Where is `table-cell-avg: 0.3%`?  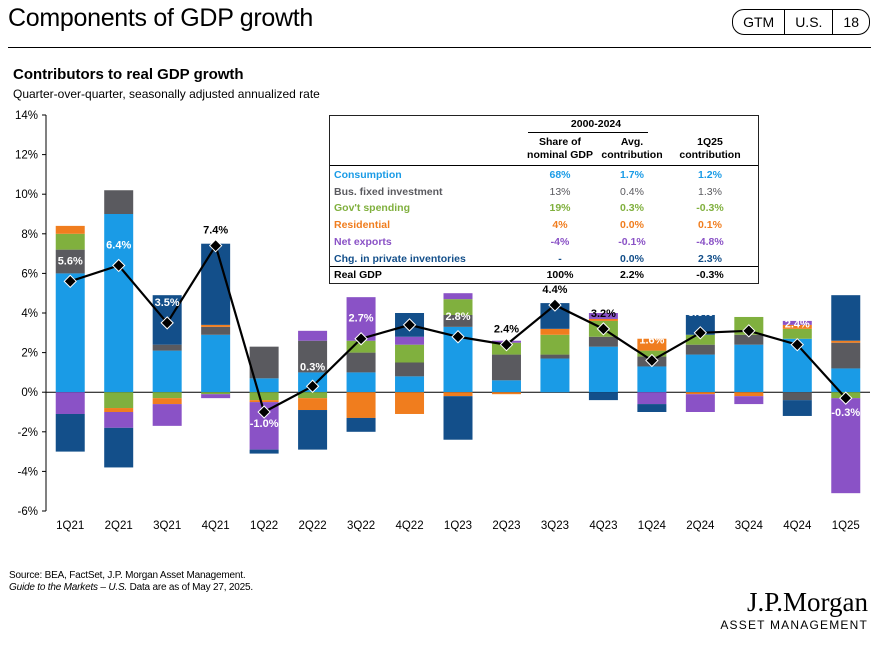
table-cell-avg: 0.3% is located at coordinates (632, 208).